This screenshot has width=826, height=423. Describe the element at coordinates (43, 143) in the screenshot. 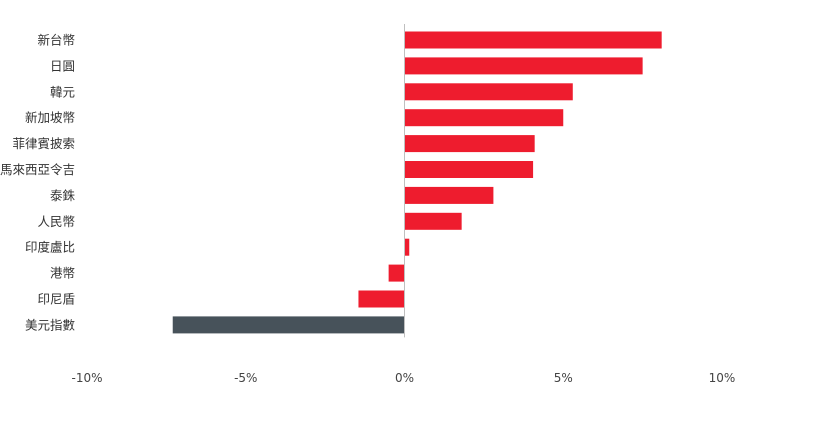

I see `category-label: 菲律賓披索` at that location.